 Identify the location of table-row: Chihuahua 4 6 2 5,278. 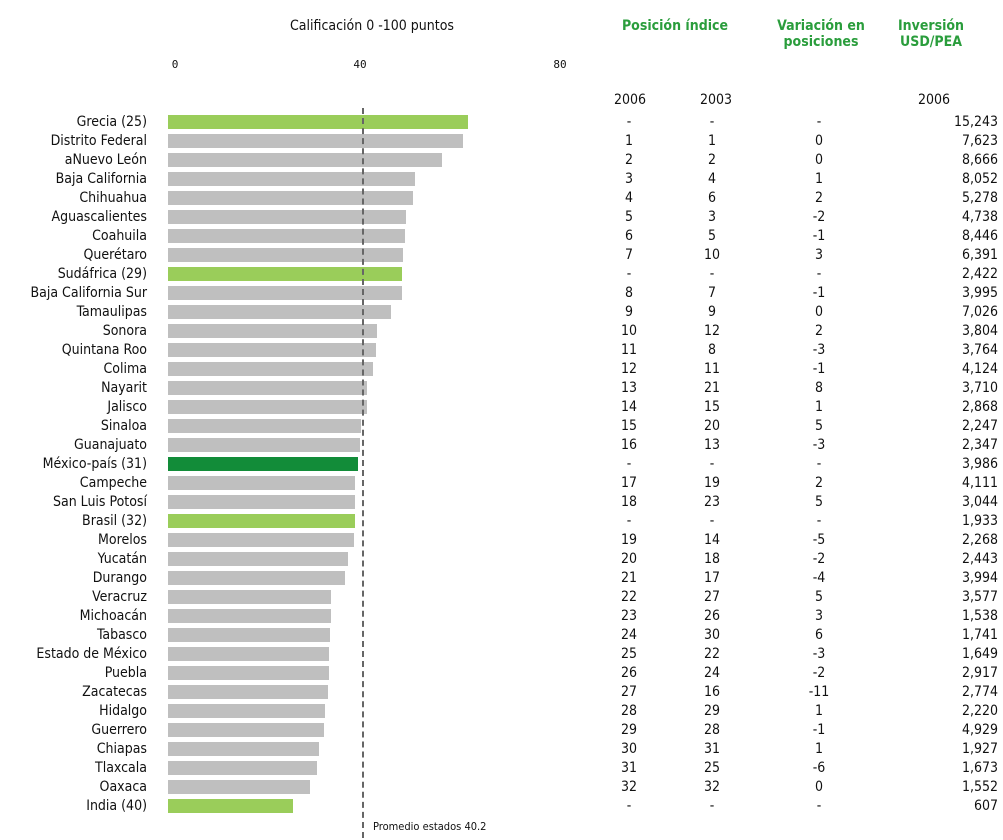
(501, 198).